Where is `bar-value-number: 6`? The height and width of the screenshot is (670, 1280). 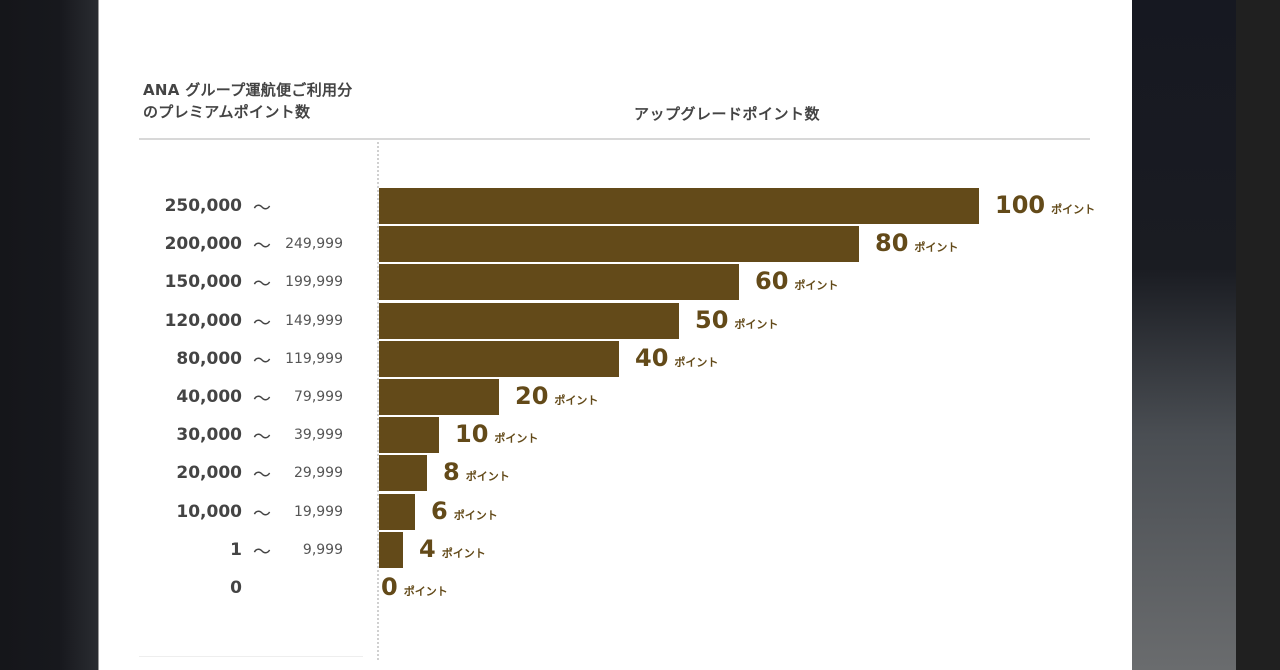 bar-value-number: 6 is located at coordinates (439, 510).